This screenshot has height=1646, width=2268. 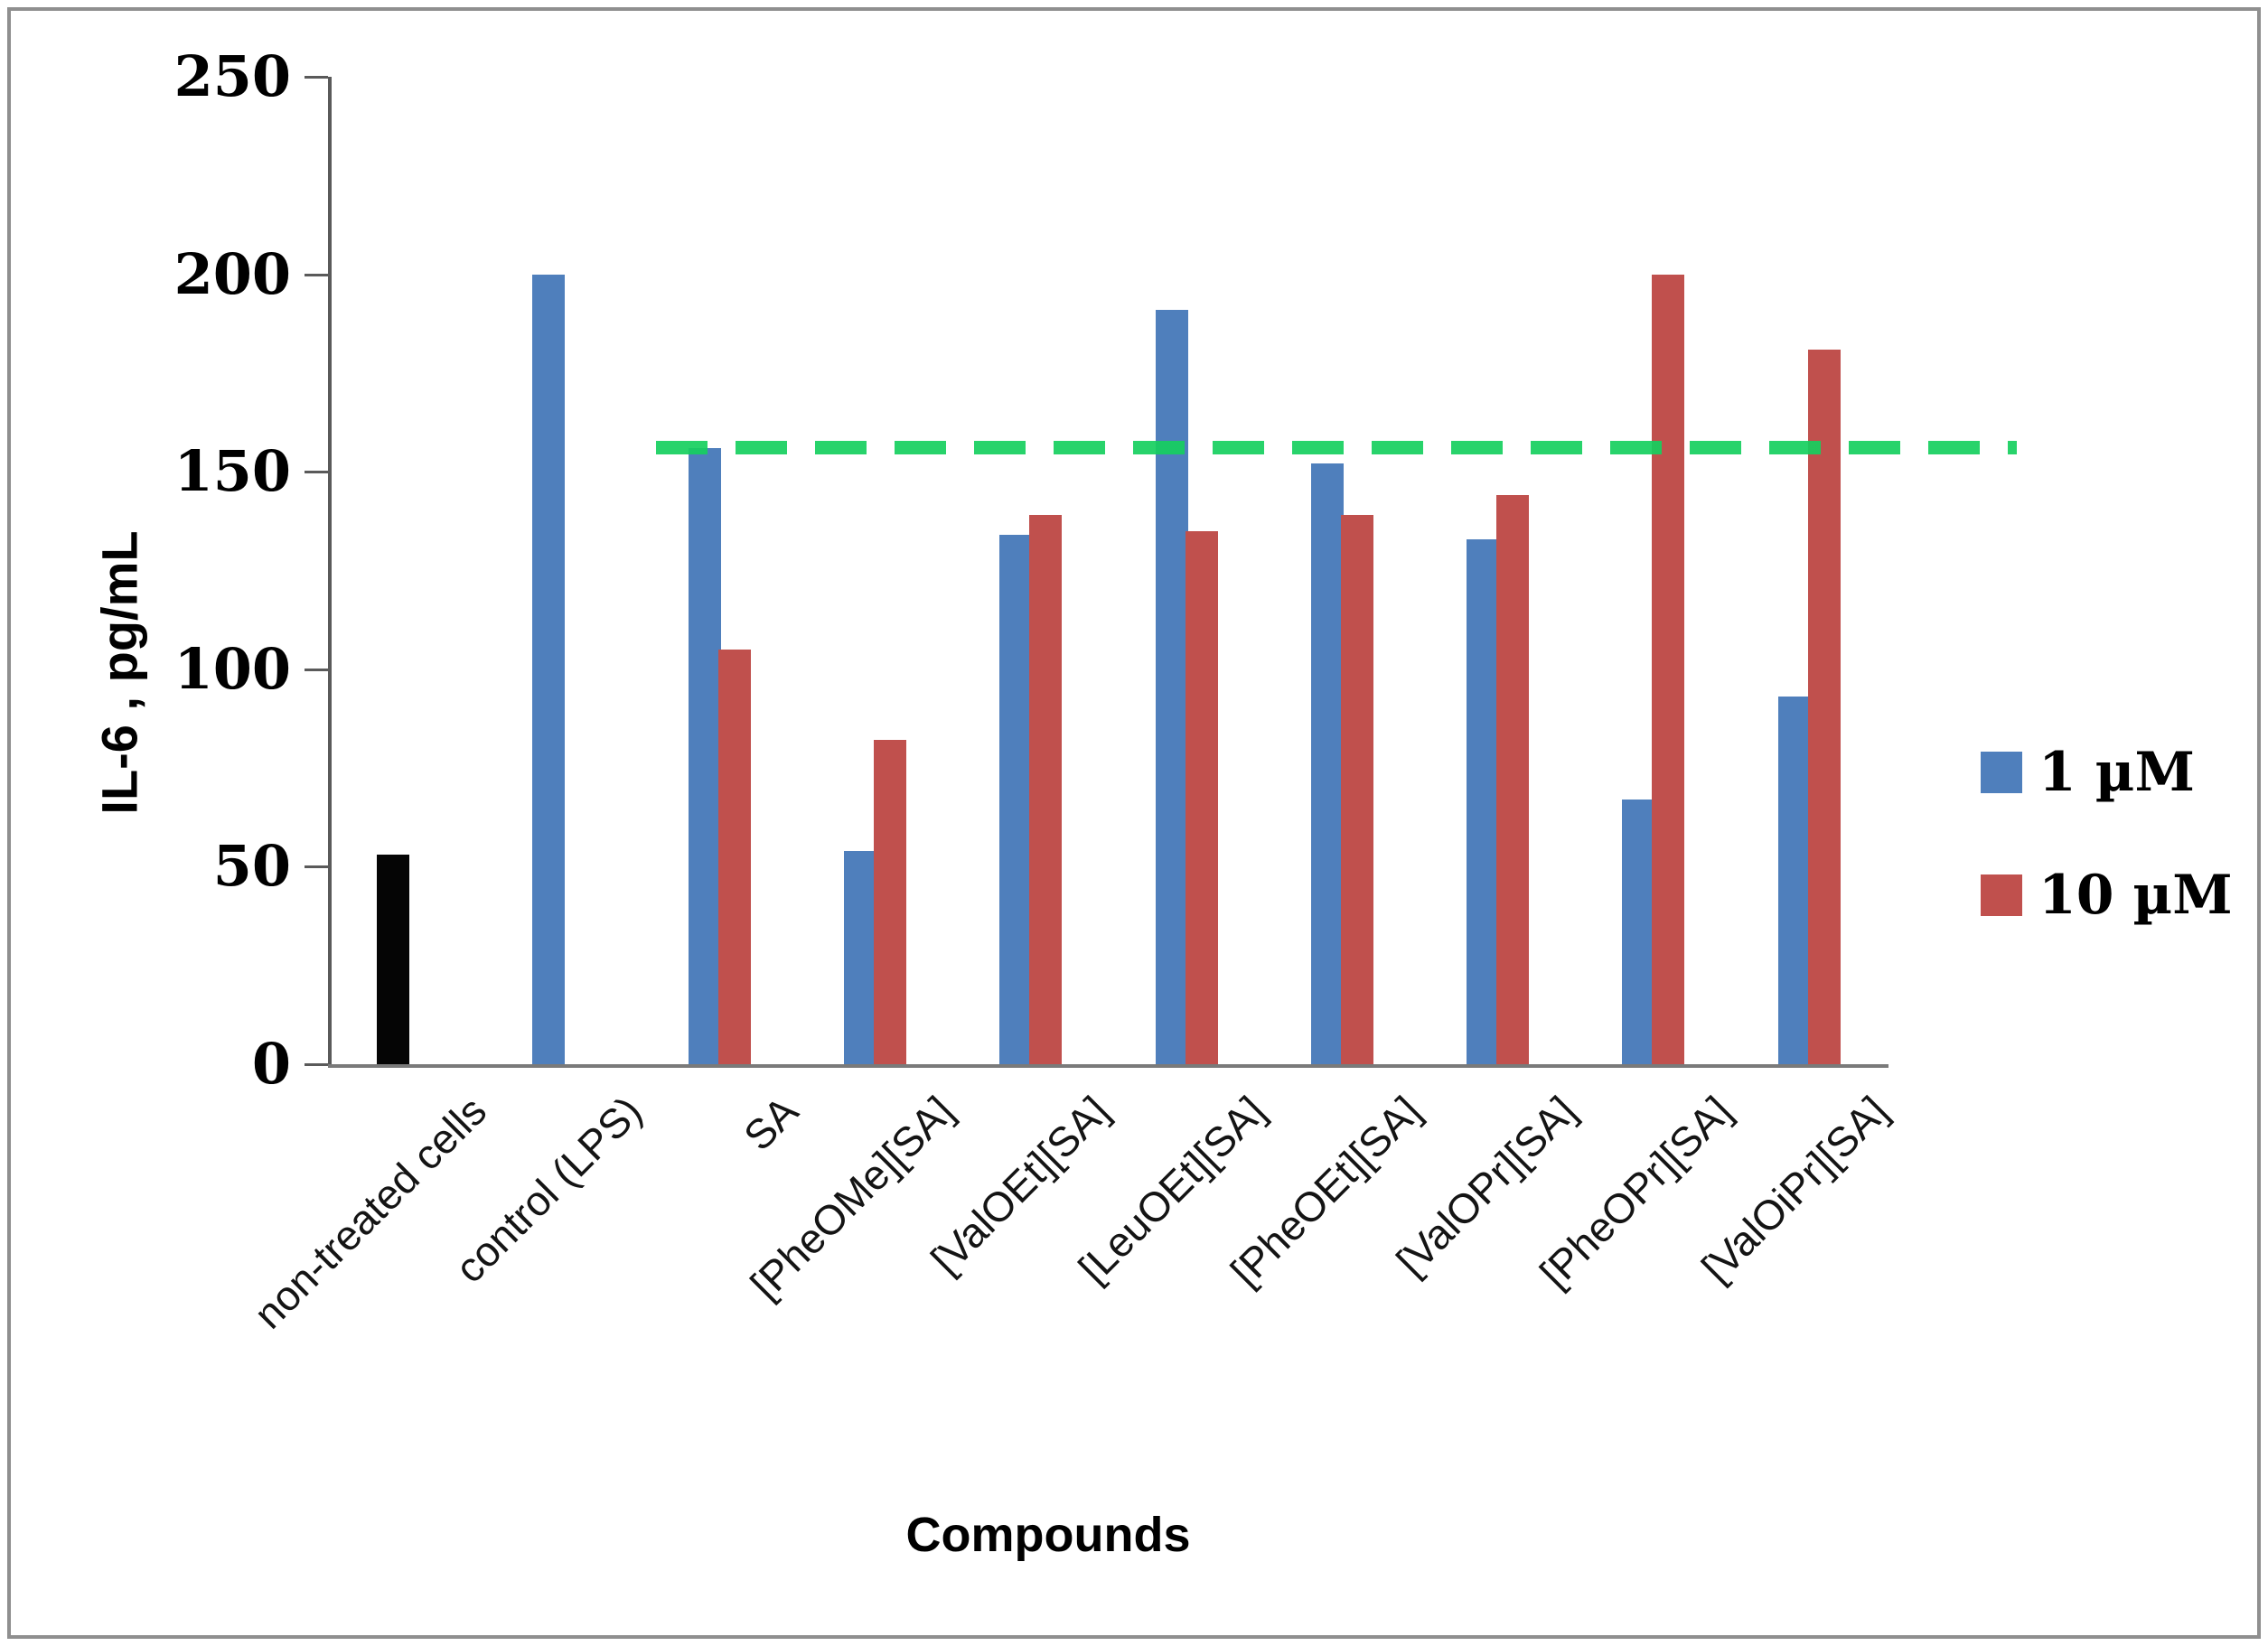 What do you see at coordinates (232, 273) in the screenshot?
I see `y-tick-label: 200` at bounding box center [232, 273].